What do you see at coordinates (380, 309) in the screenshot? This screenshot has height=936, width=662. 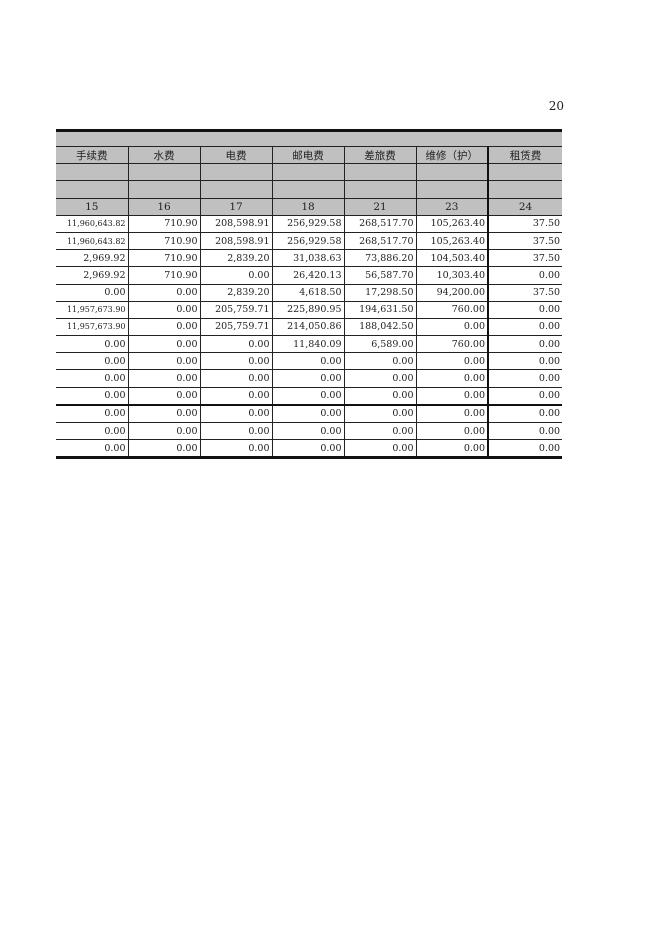 I see `table-row-cell: 194,631.50` at bounding box center [380, 309].